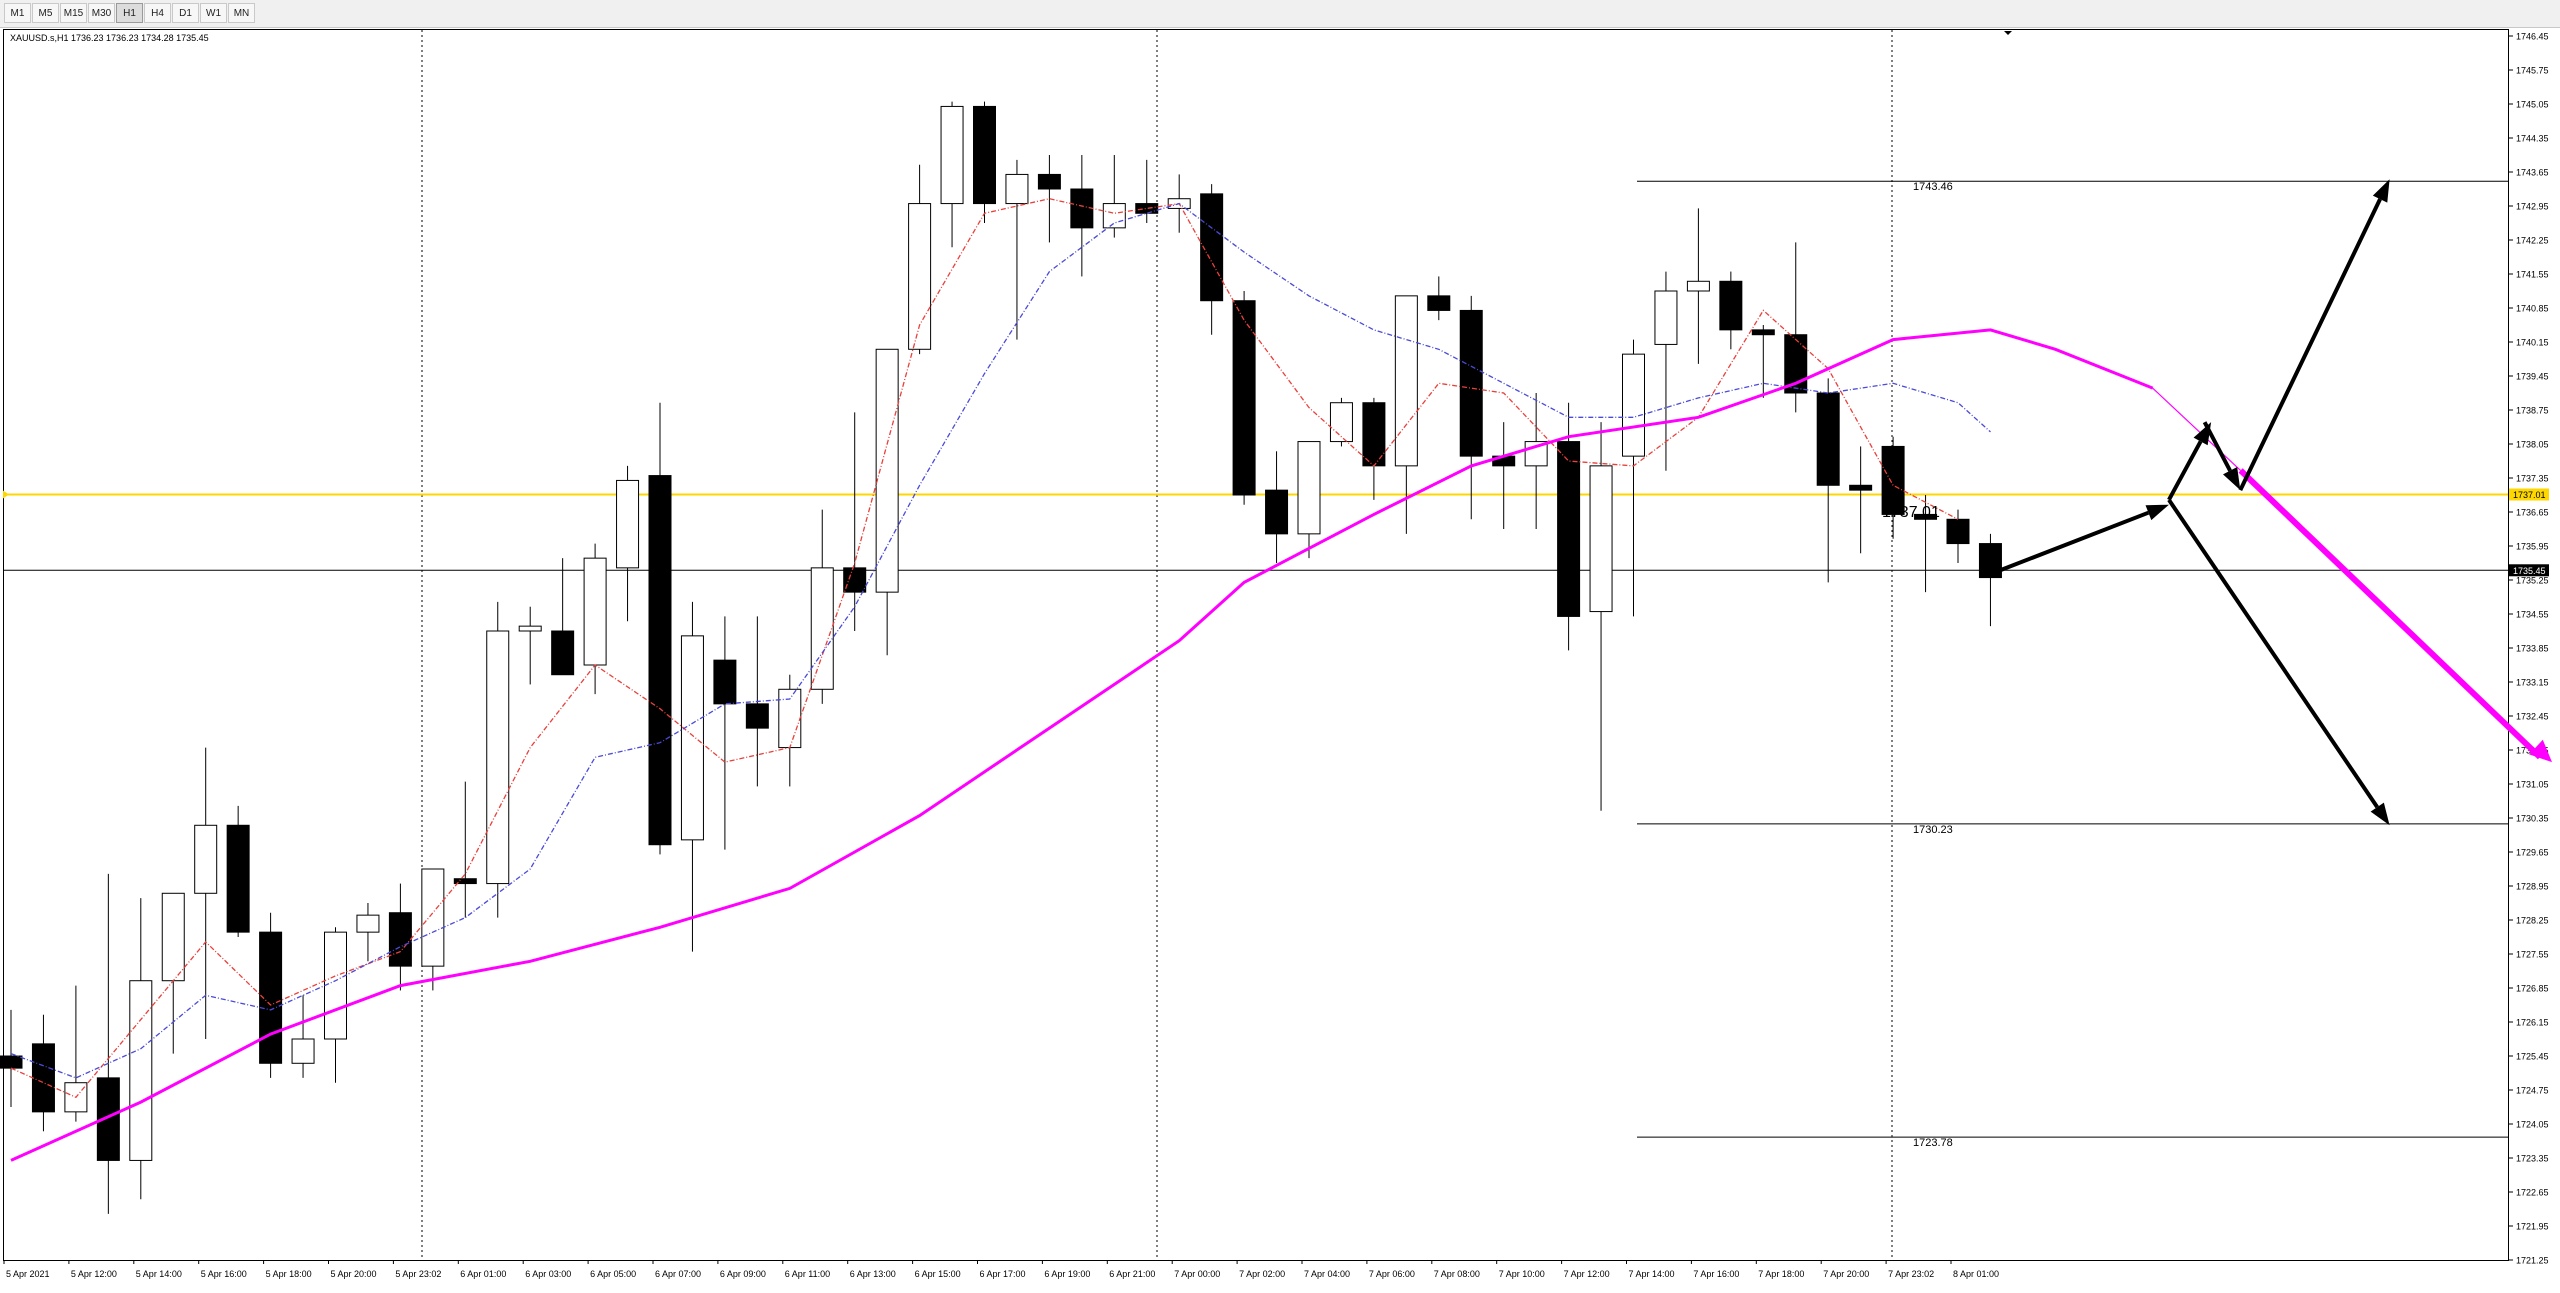 The width and height of the screenshot is (2560, 1293). I want to click on y-tick-label: 1723.35, so click(2532, 1159).